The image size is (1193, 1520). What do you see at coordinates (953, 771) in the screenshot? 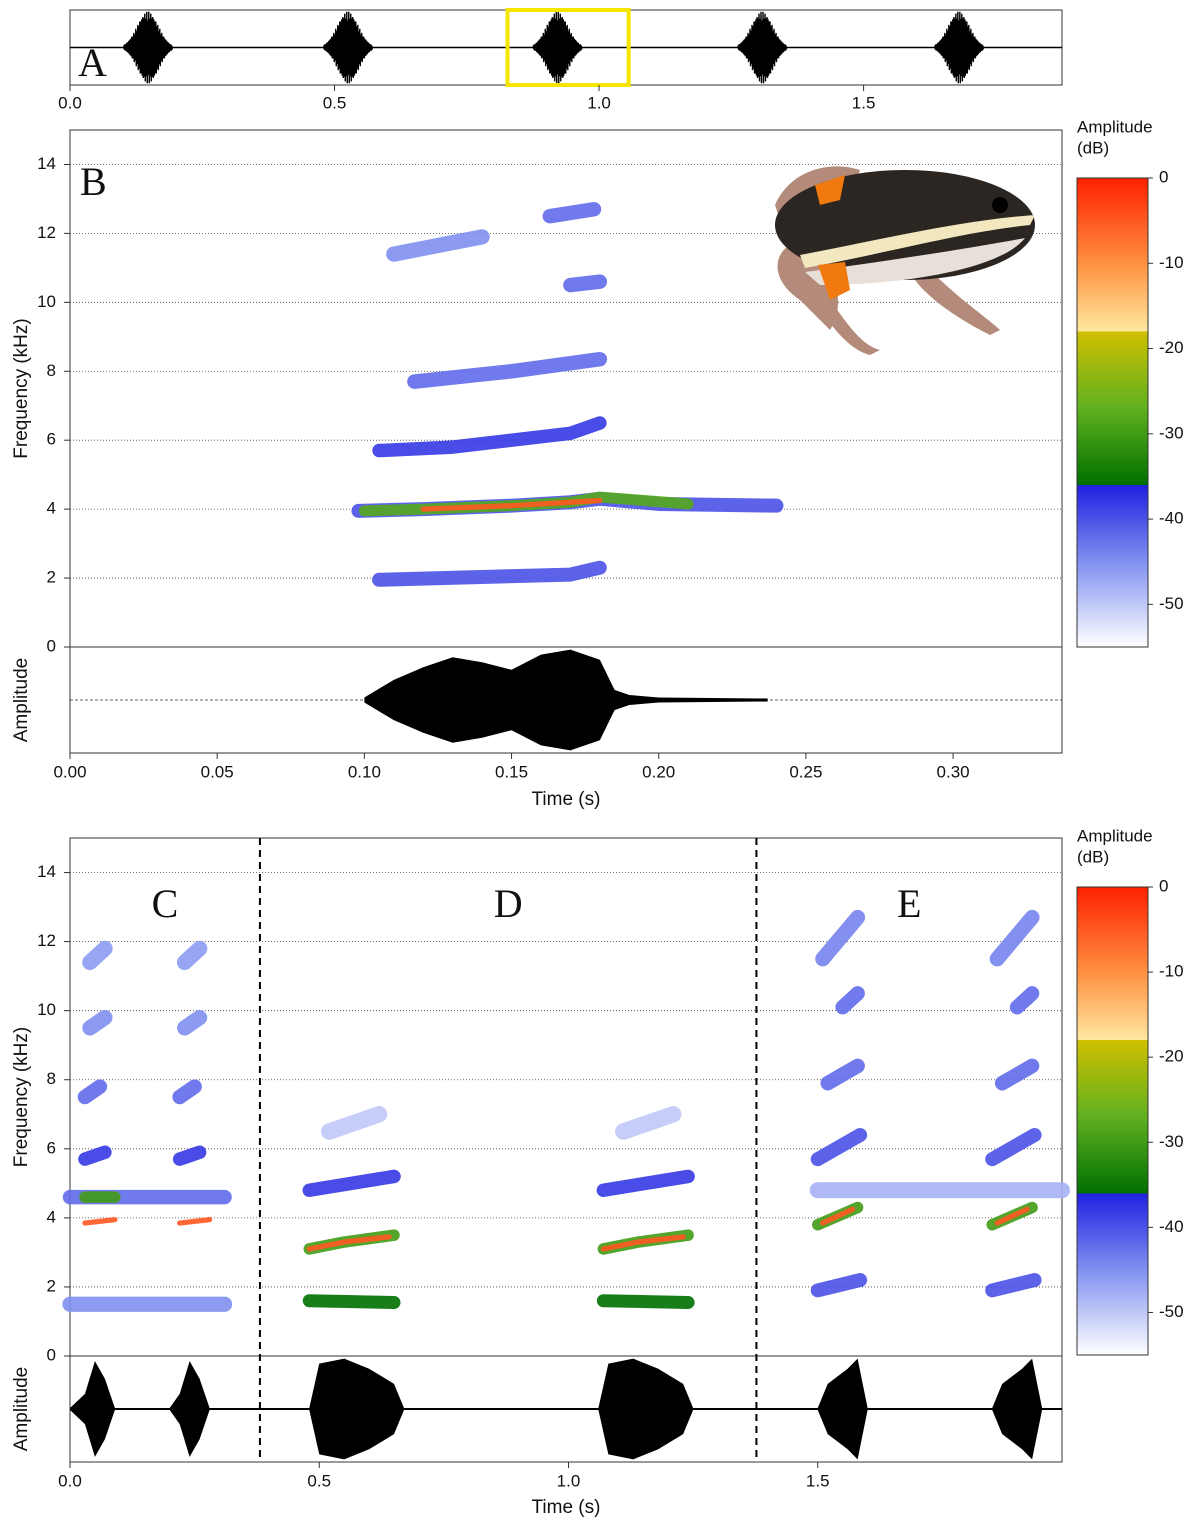
I see `x-tick-label: 0.30` at bounding box center [953, 771].